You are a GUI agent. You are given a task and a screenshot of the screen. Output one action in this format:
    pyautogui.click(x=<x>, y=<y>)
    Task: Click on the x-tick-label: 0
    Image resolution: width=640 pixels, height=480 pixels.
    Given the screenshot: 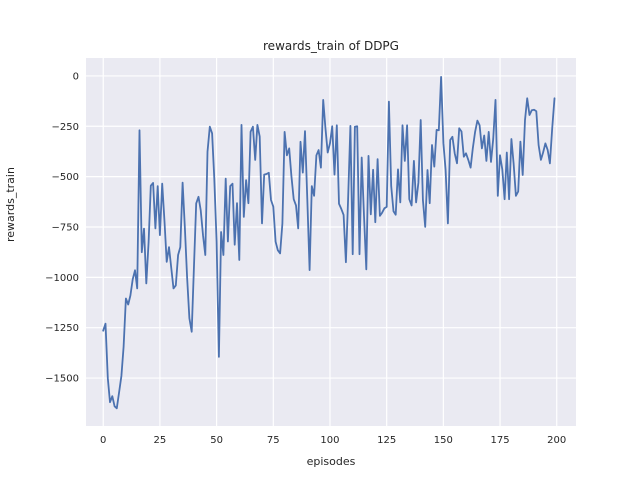 What is the action you would take?
    pyautogui.click(x=103, y=440)
    